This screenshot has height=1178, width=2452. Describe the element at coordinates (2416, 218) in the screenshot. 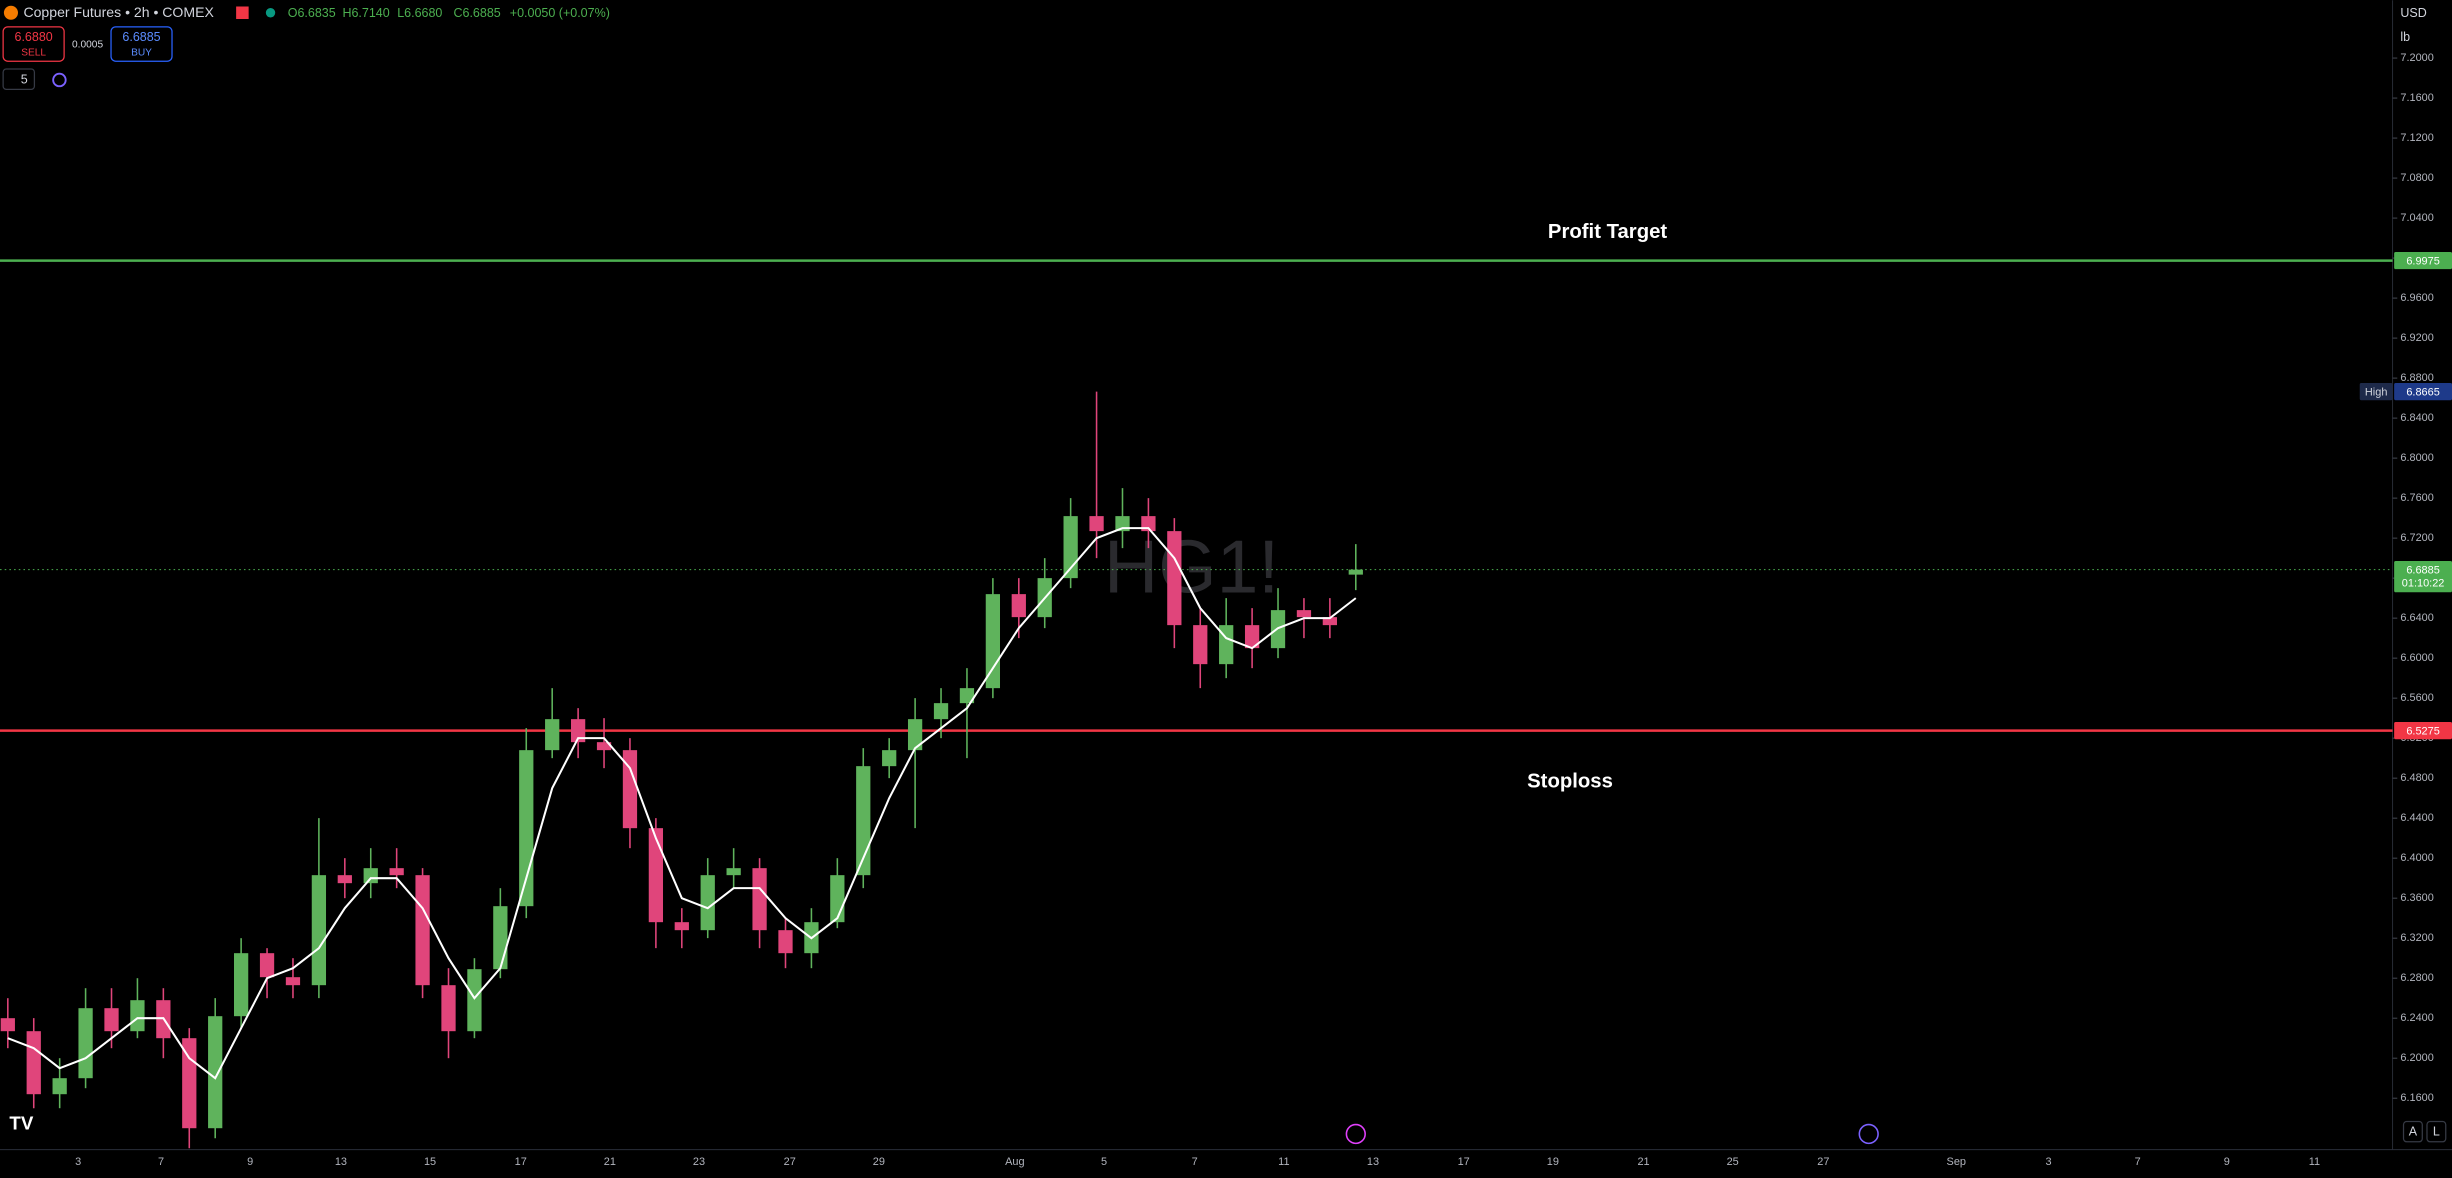

I see `y-tick-label: 7.0400` at that location.